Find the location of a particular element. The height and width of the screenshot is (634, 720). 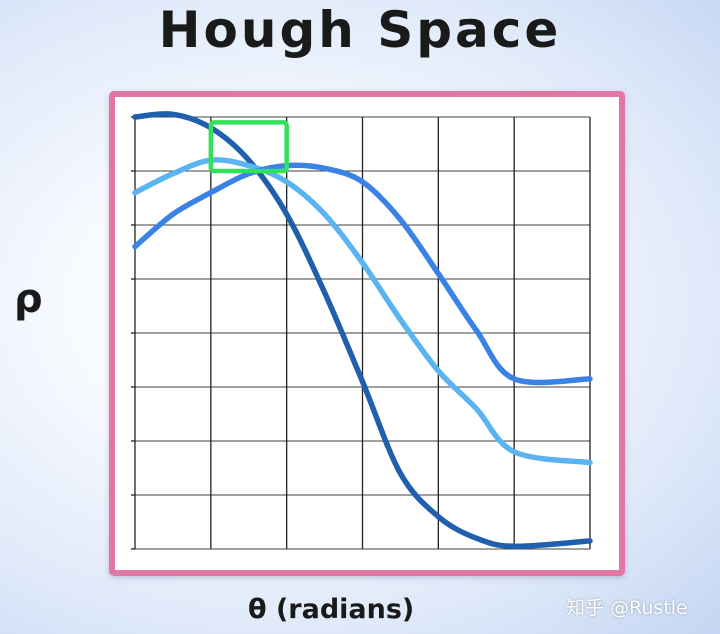

y-axis-label: ρ is located at coordinates (28, 299).